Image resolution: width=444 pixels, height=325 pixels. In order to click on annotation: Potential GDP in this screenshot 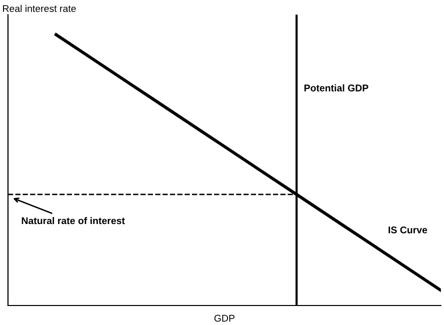, I will do `click(336, 88)`.